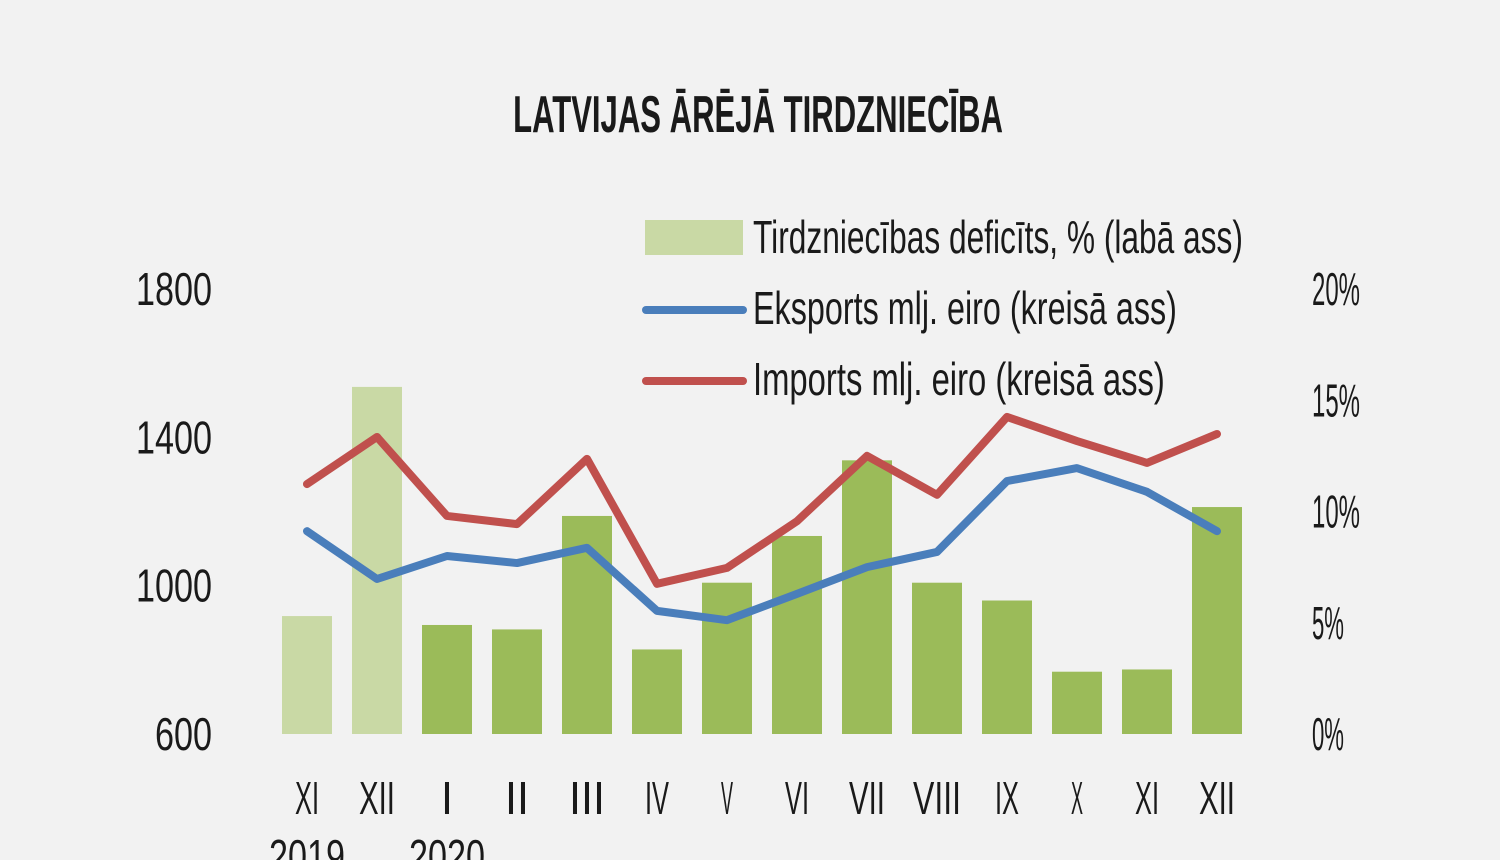  I want to click on titles: LATVIJAS ĀRĒJĀ TIRDZNIECĪBA, so click(758, 115).